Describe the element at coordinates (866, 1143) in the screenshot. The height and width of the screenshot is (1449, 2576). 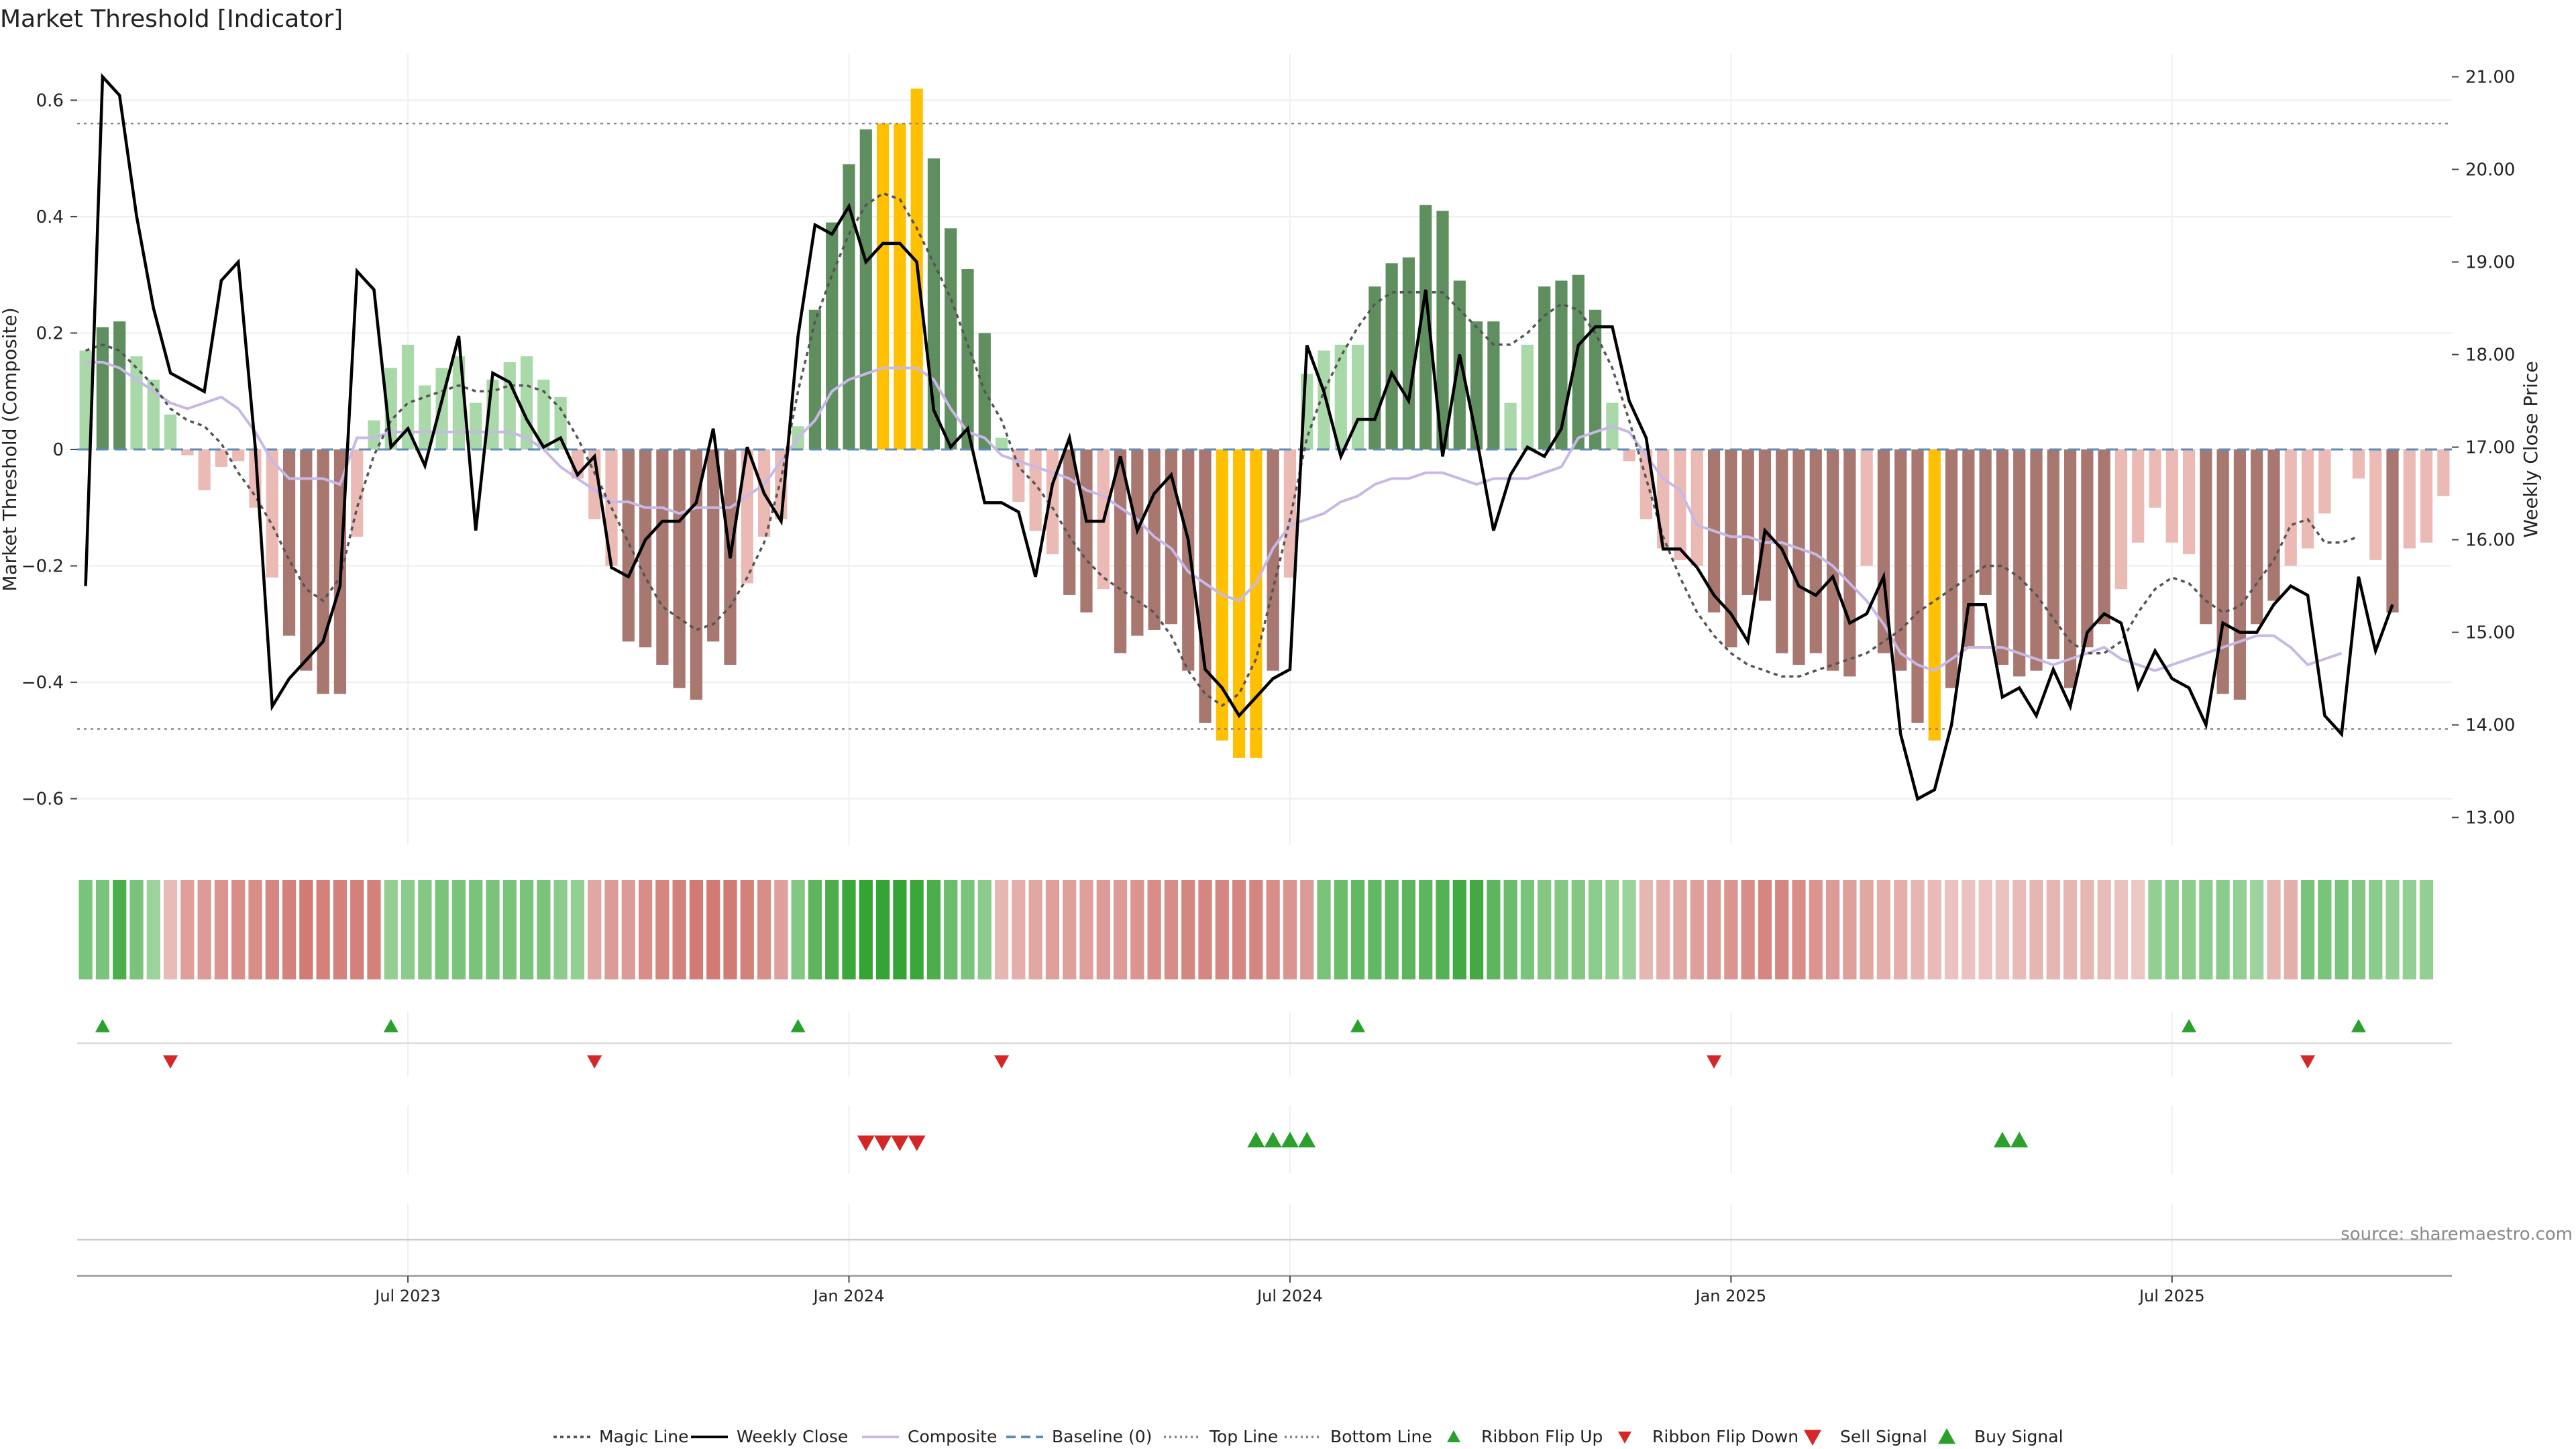
I see `sell-signal-marker` at that location.